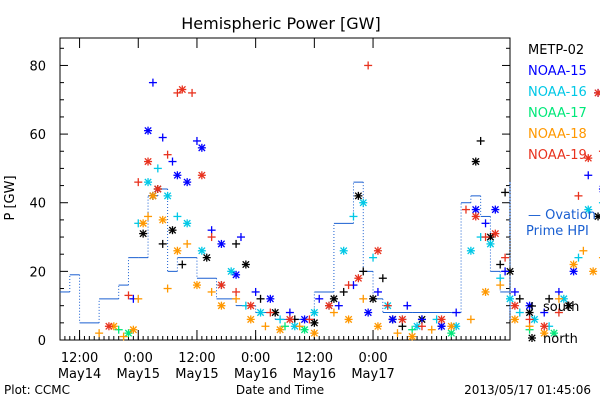 This screenshot has height=400, width=600. I want to click on marker-key: south north, so click(553, 323).